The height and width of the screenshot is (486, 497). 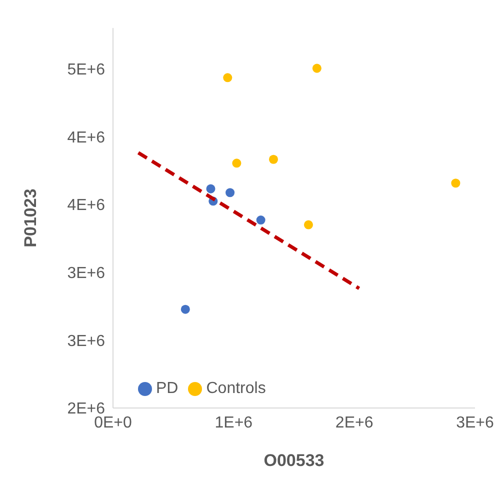 I want to click on y-axis-title: P01023, so click(x=30, y=218).